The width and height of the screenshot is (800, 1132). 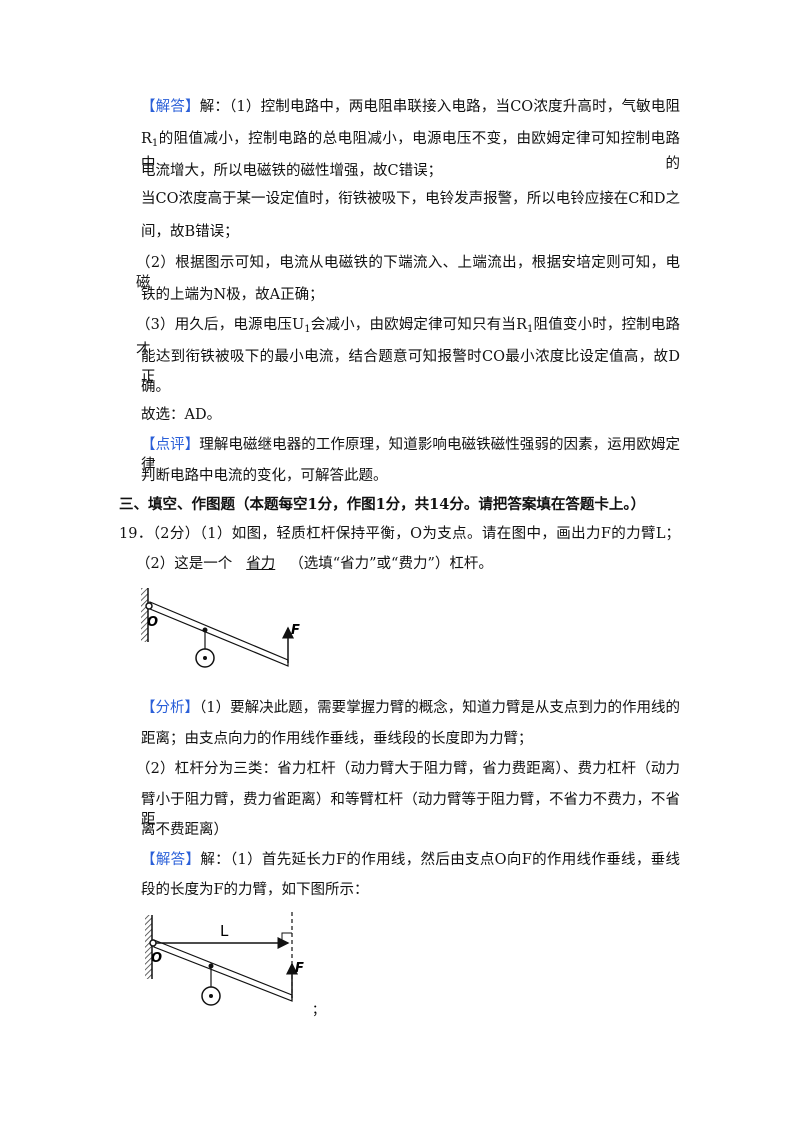 I want to click on text-line: 【解答】解：（1）首先延长力F的作用线，然后由支点O向F的作用线作垂线，垂线, so click(x=410, y=860).